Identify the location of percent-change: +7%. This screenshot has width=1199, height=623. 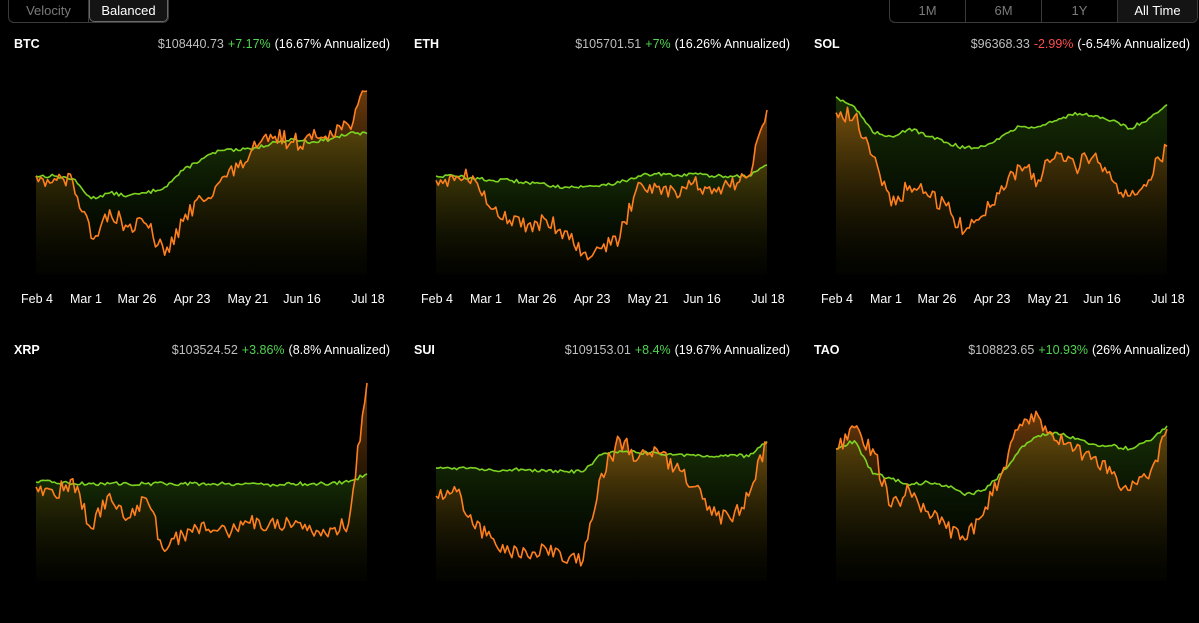
(658, 44).